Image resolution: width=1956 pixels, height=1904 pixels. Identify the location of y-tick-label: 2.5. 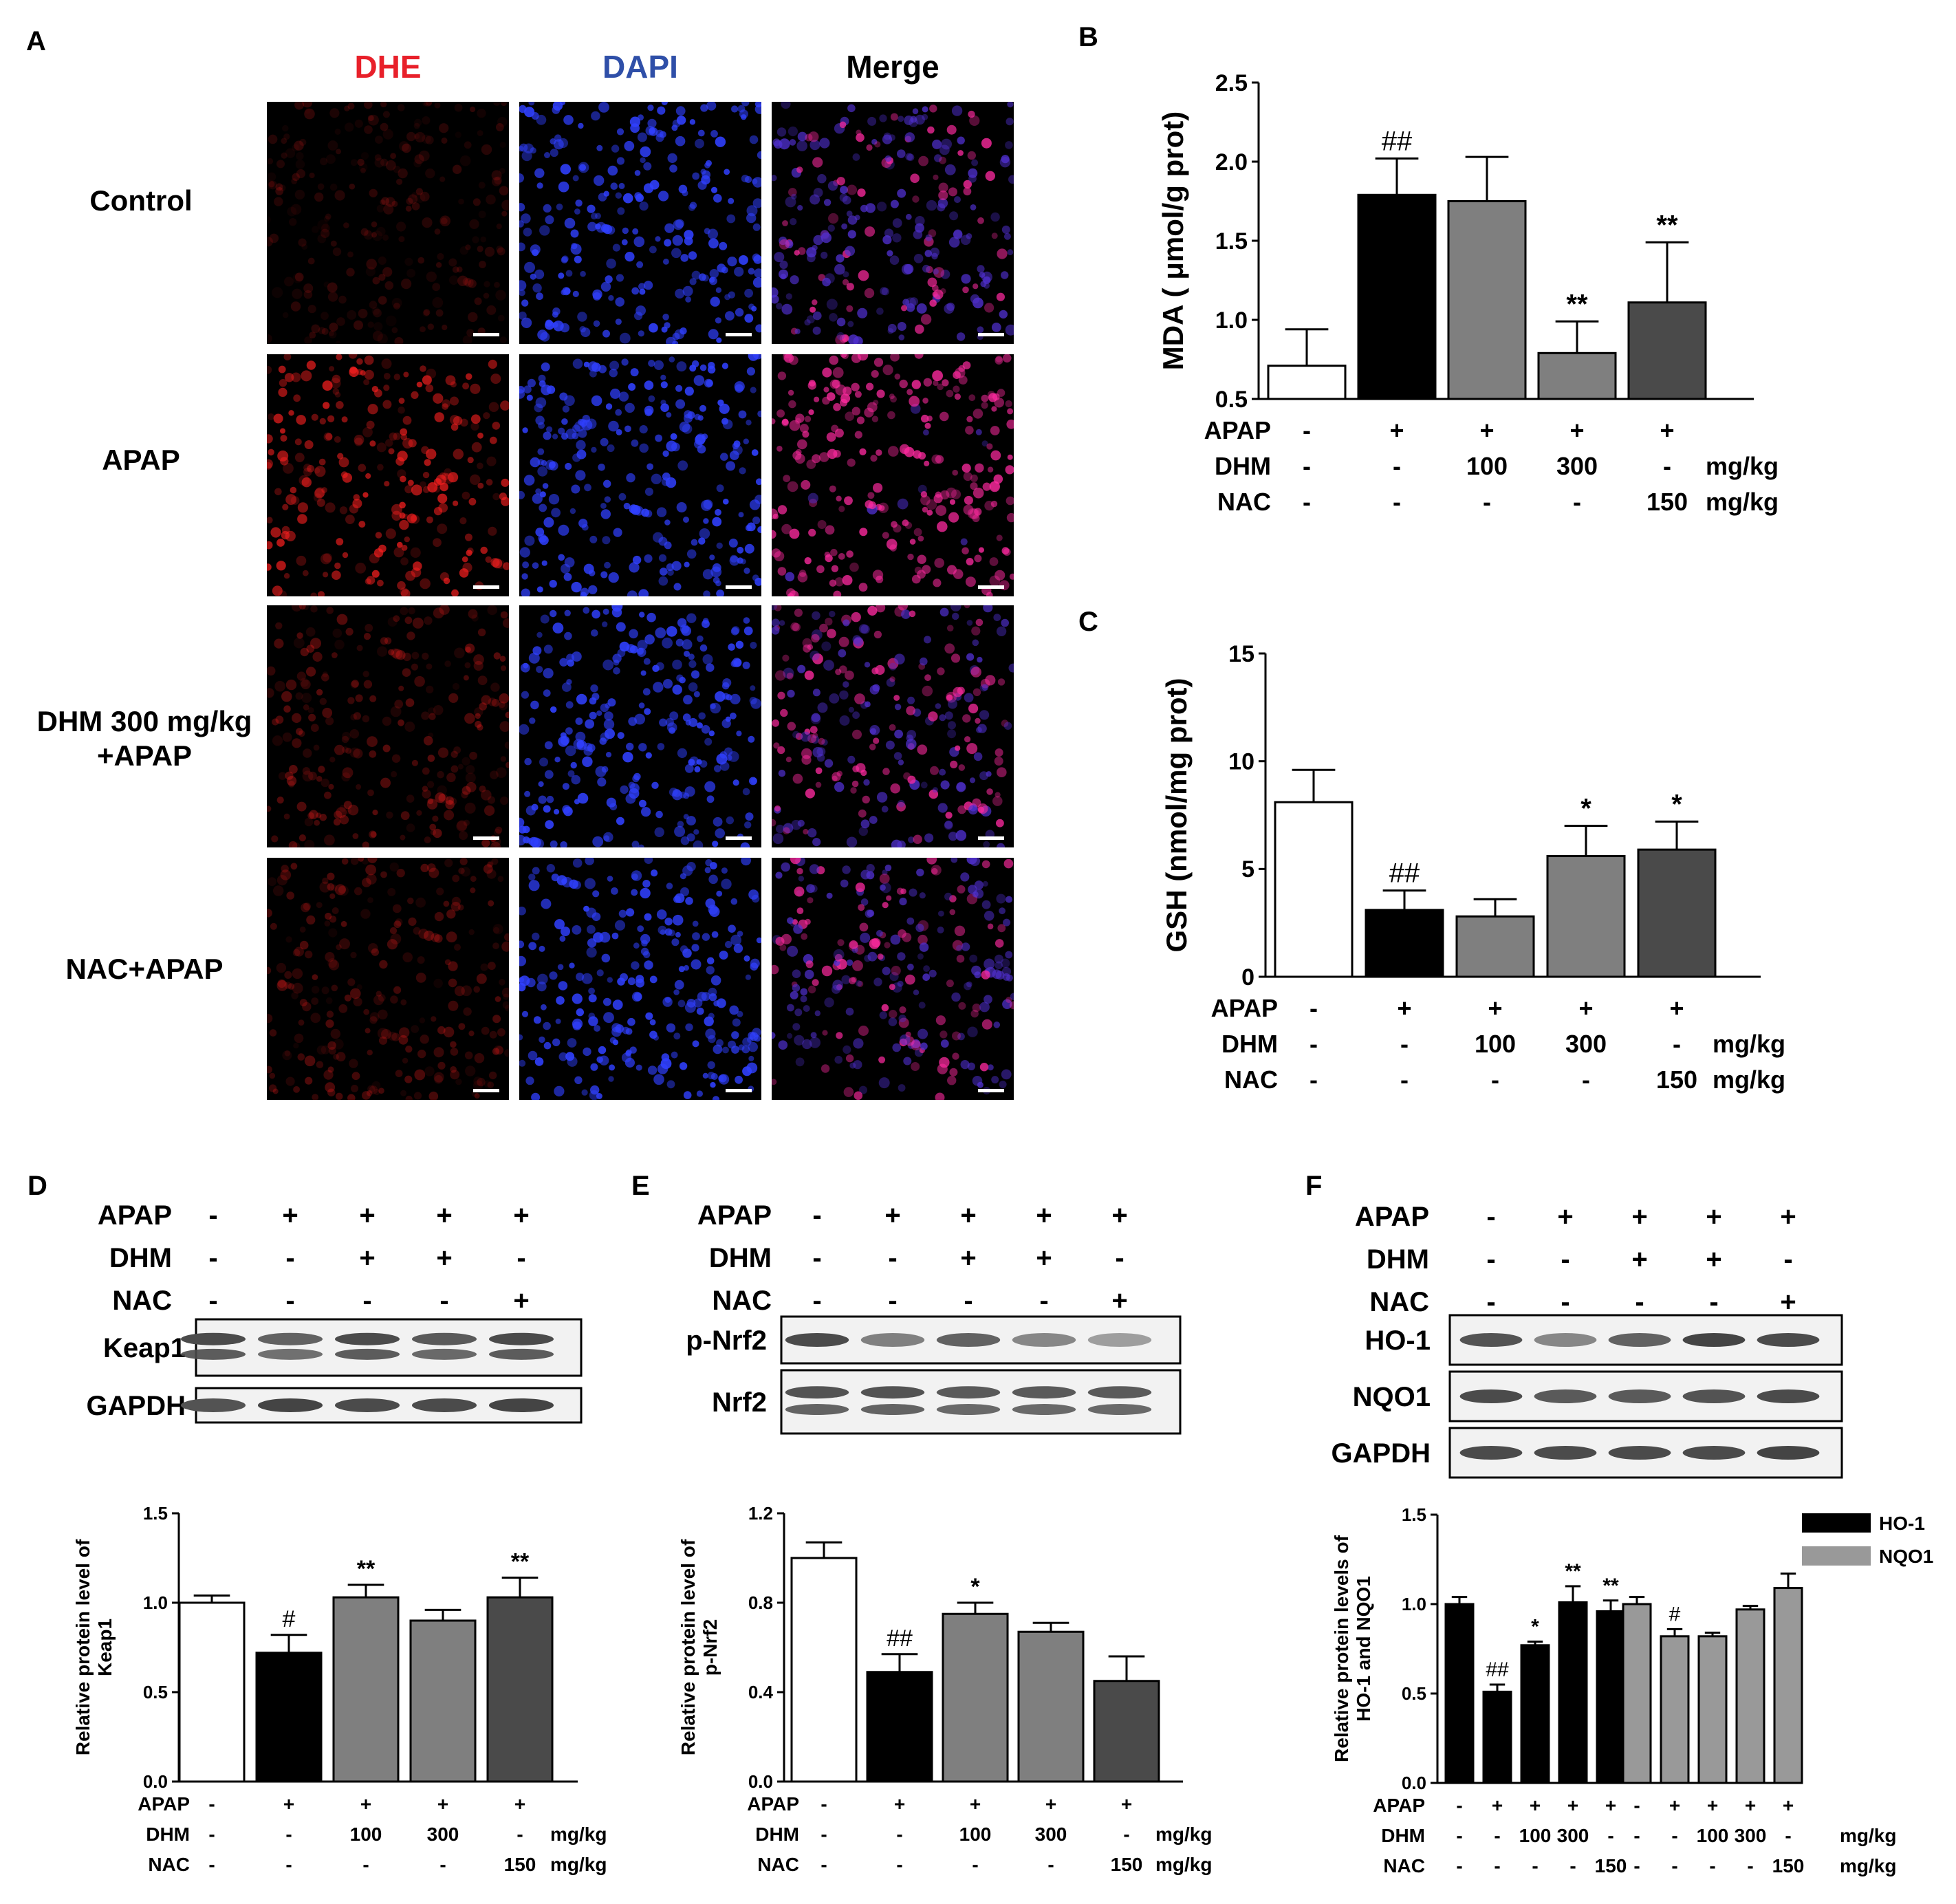
(1231, 83).